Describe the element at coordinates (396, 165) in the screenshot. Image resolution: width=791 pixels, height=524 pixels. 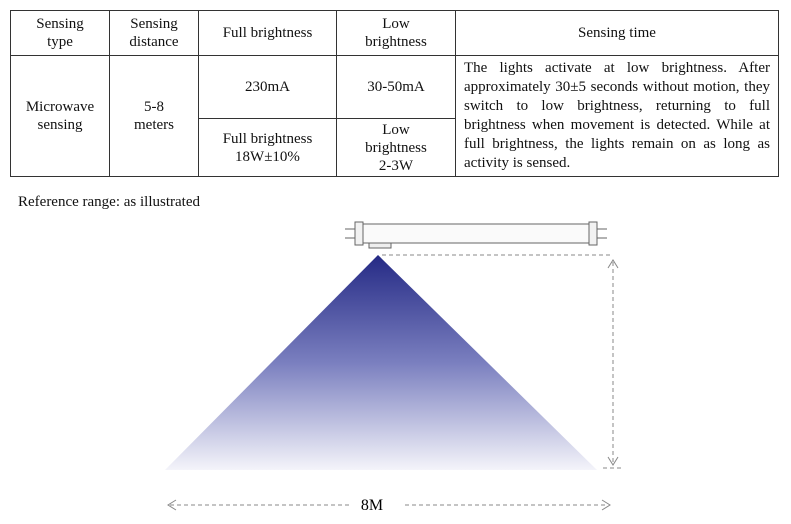
I see `text-line: 2-3W` at that location.